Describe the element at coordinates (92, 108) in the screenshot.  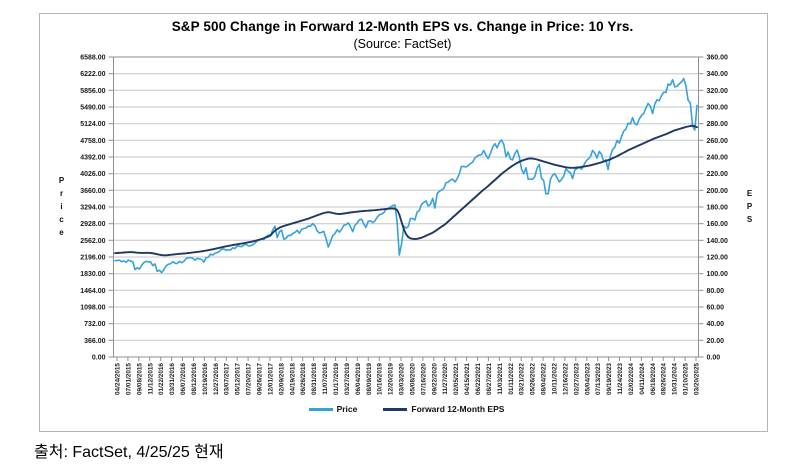
I see `svg-text: 5490.00` at that location.